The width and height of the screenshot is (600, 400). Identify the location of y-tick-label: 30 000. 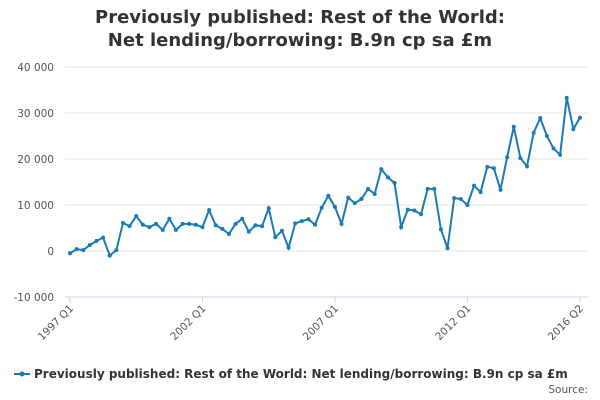
(35, 114).